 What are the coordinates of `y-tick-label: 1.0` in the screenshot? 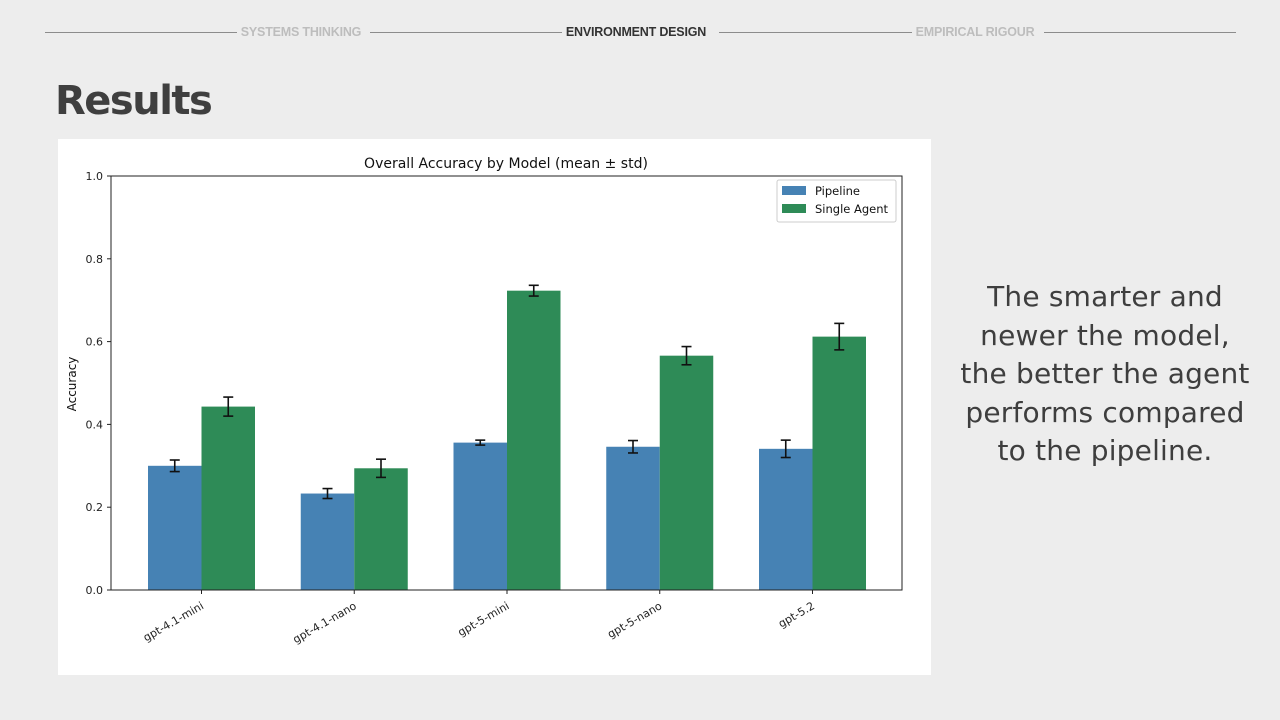 It's located at (95, 176).